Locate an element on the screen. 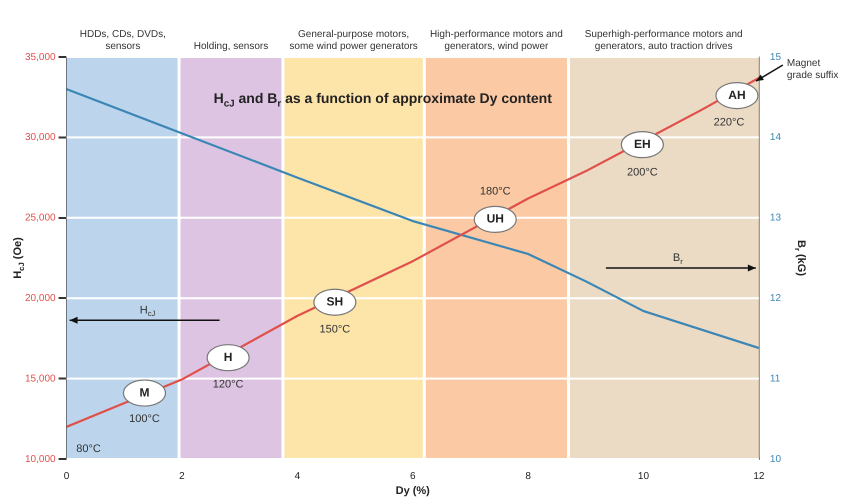 Image resolution: width=852 pixels, height=497 pixels. y-tick-label: 10,000 is located at coordinates (40, 459).